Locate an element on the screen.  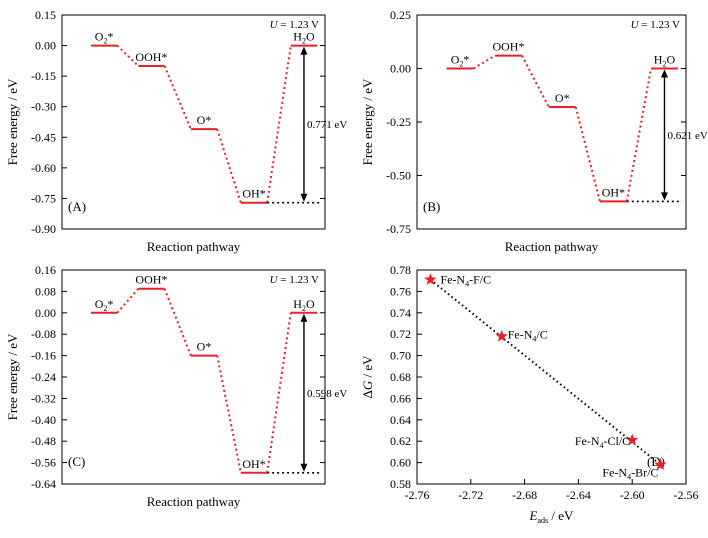
y-tick-label: -0.90 is located at coordinates (43, 229).